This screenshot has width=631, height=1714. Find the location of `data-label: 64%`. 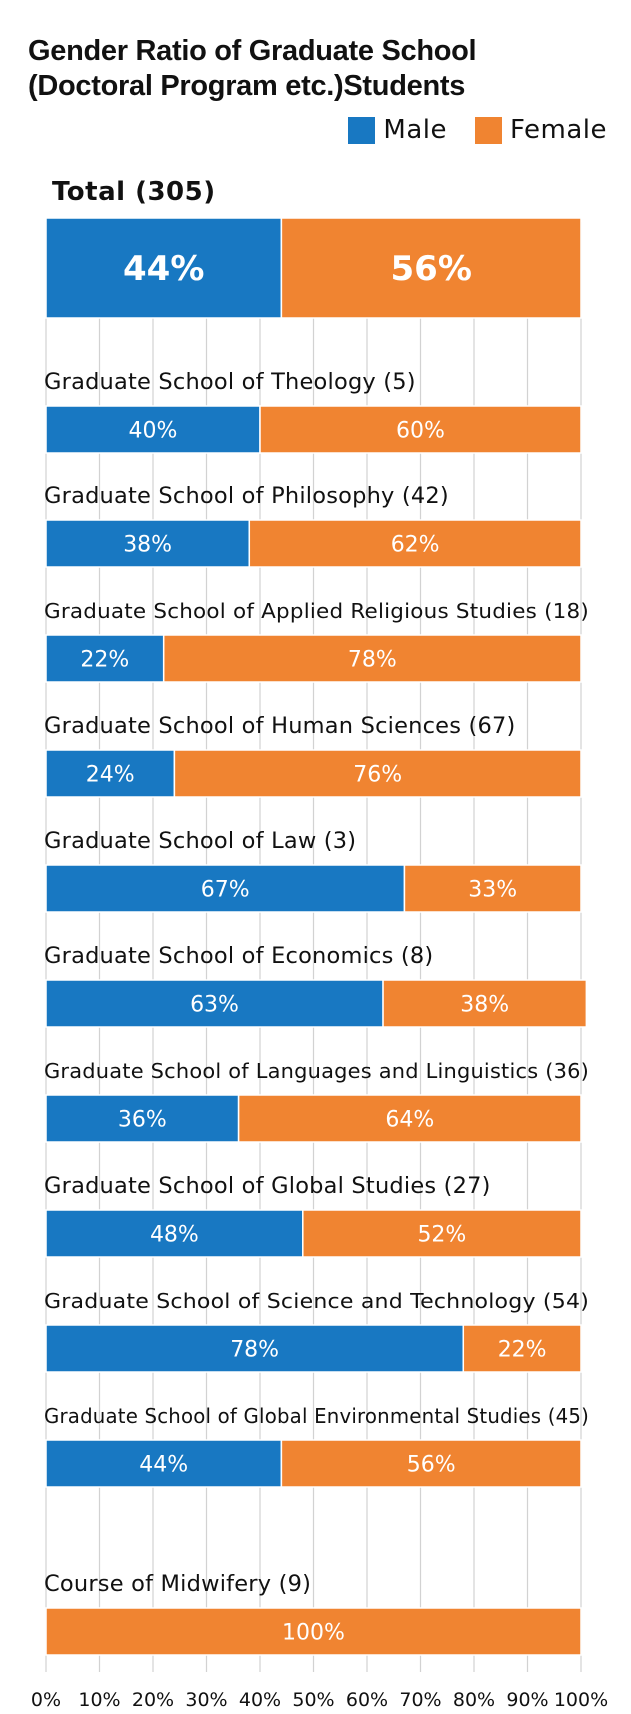

data-label: 64% is located at coordinates (409, 1120).